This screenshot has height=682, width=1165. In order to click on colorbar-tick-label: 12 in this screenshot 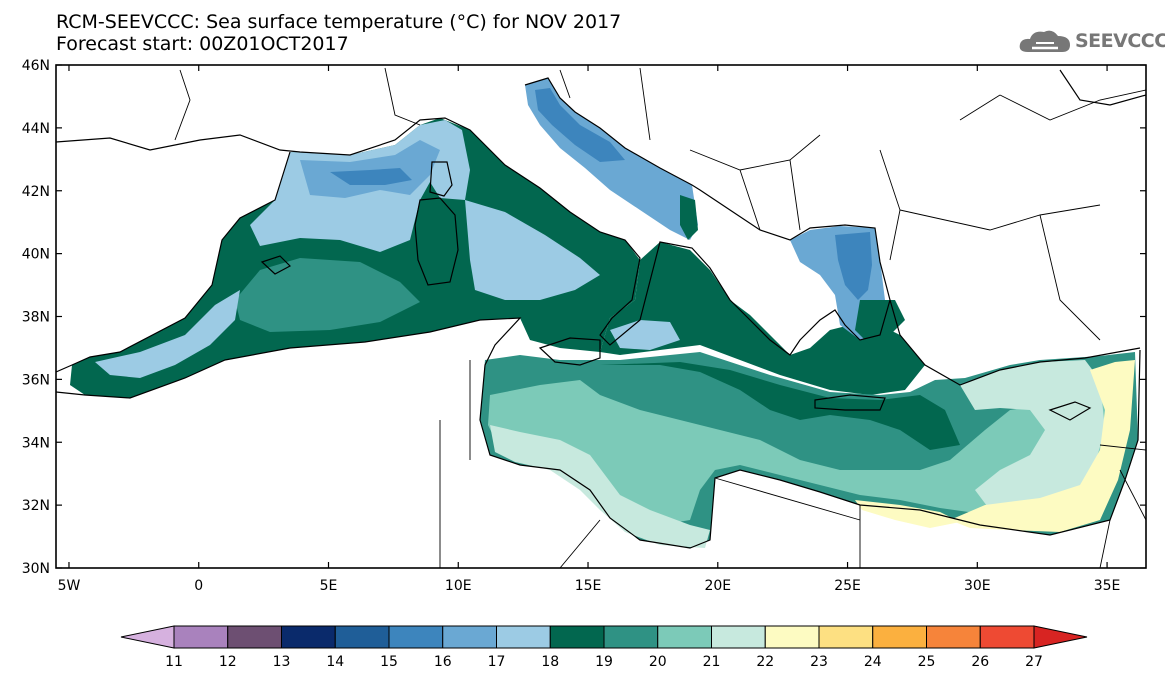, I will do `click(228, 662)`.